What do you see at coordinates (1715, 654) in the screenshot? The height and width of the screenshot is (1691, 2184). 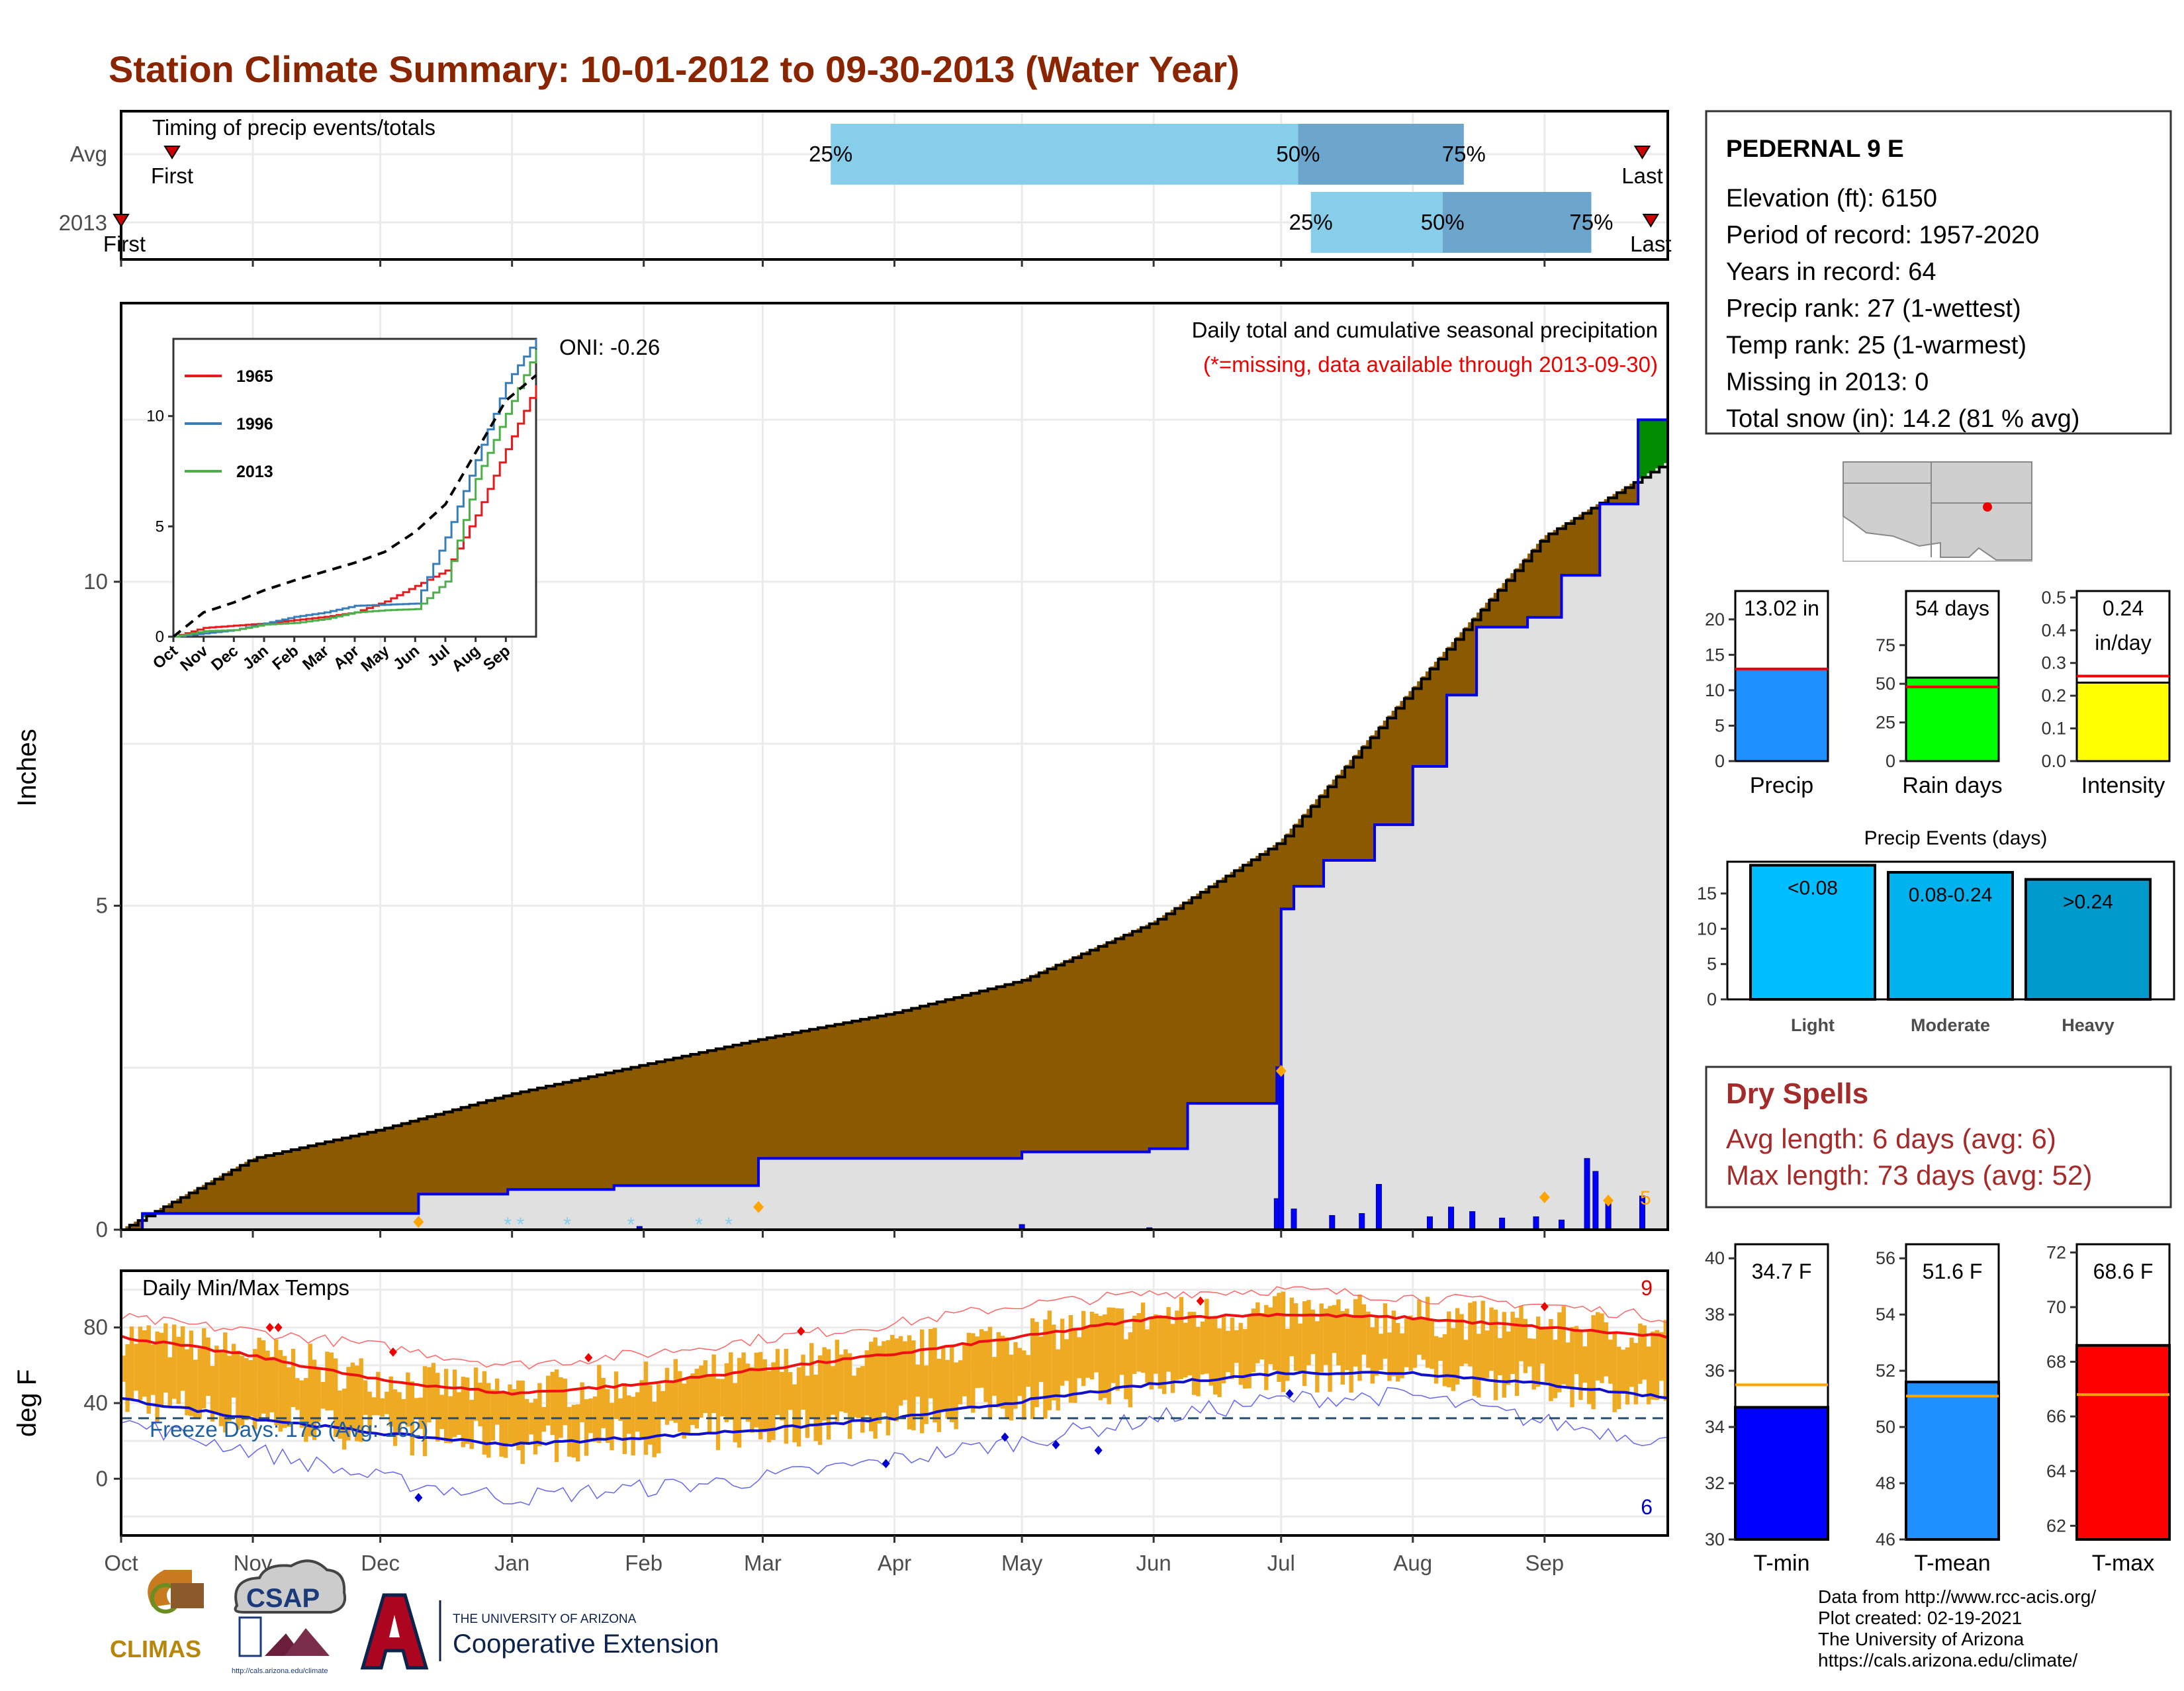 I see `mini-tick-label-0-3: 15` at bounding box center [1715, 654].